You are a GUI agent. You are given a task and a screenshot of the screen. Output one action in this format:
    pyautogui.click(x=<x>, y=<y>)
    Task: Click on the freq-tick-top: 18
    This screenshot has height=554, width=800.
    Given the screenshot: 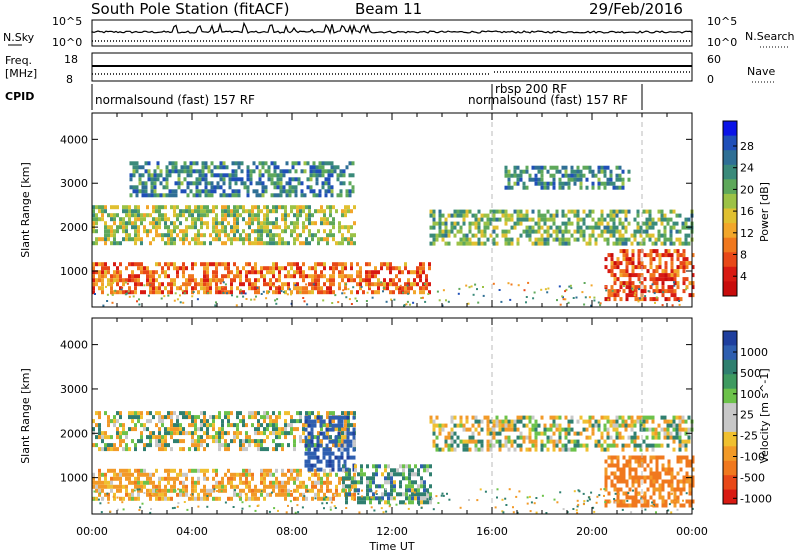 What is the action you would take?
    pyautogui.click(x=71, y=59)
    